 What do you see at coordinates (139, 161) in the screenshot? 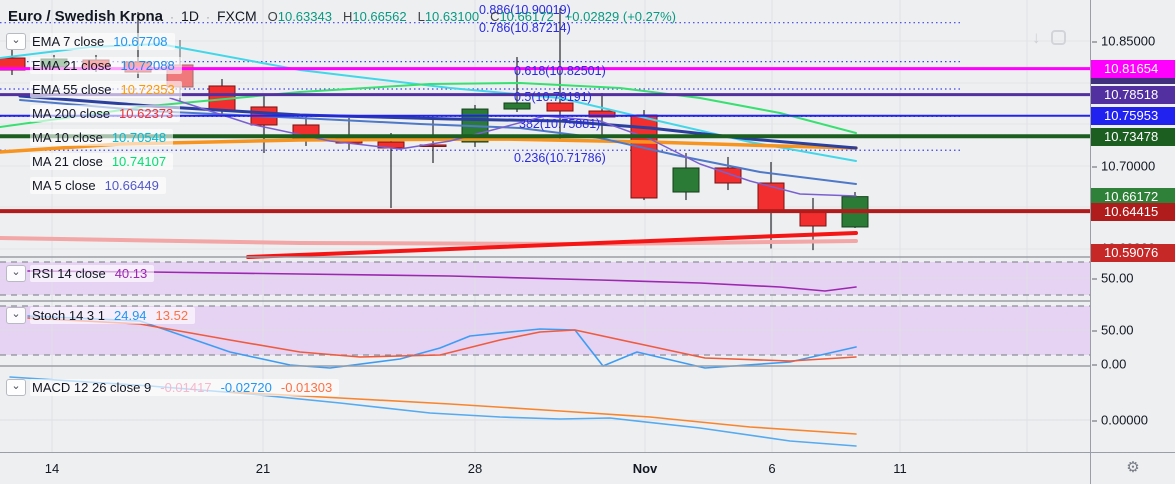
I see `indicator-value: 10.74107` at bounding box center [139, 161].